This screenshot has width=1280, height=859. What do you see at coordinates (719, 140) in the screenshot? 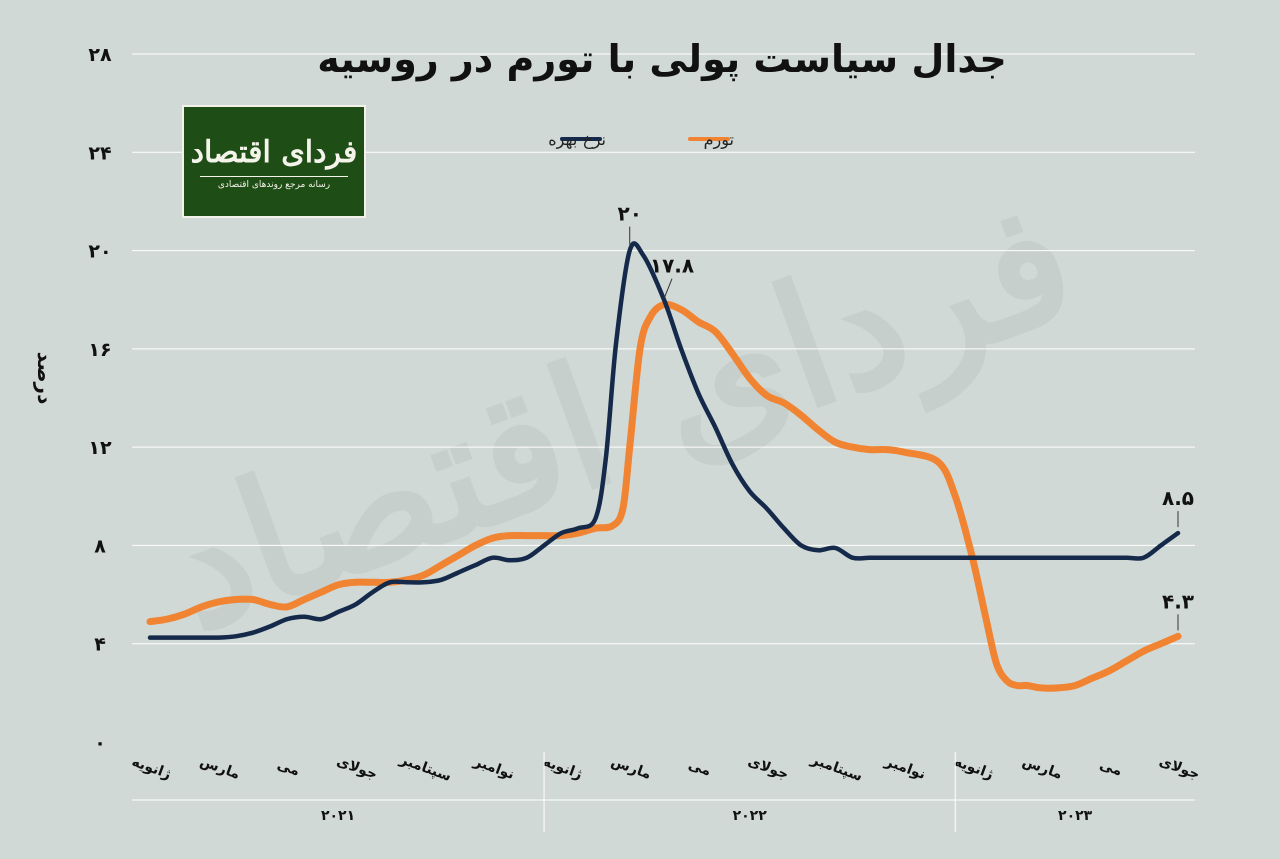
I see `legend-label-inflation: تورم` at bounding box center [719, 140].